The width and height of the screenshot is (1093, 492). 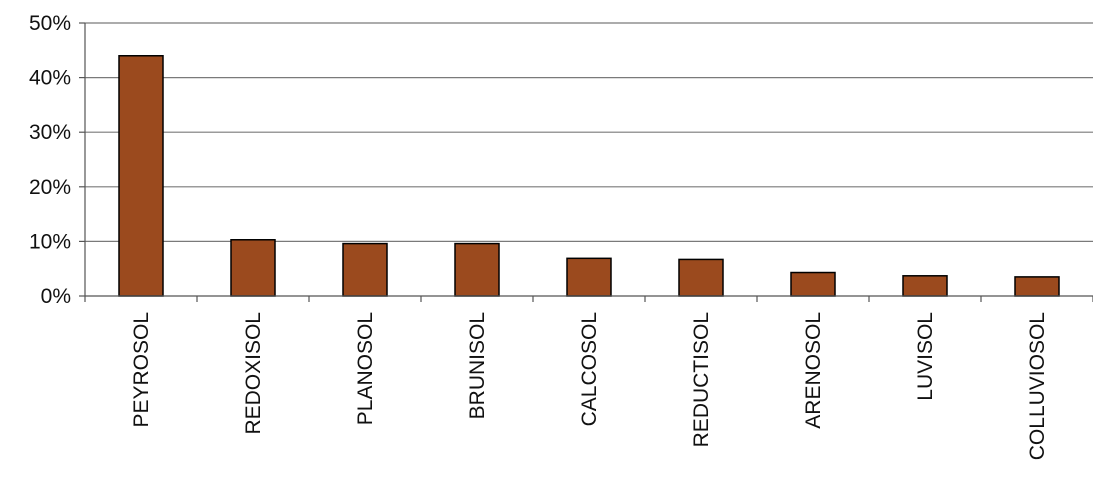 What do you see at coordinates (365, 368) in the screenshot?
I see `x-tick-label: PLANOSOL` at bounding box center [365, 368].